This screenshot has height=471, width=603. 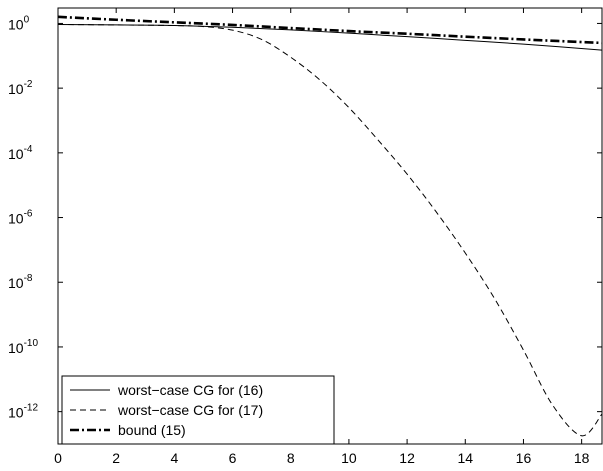 I want to click on x-tick-label: 10, so click(x=349, y=458).